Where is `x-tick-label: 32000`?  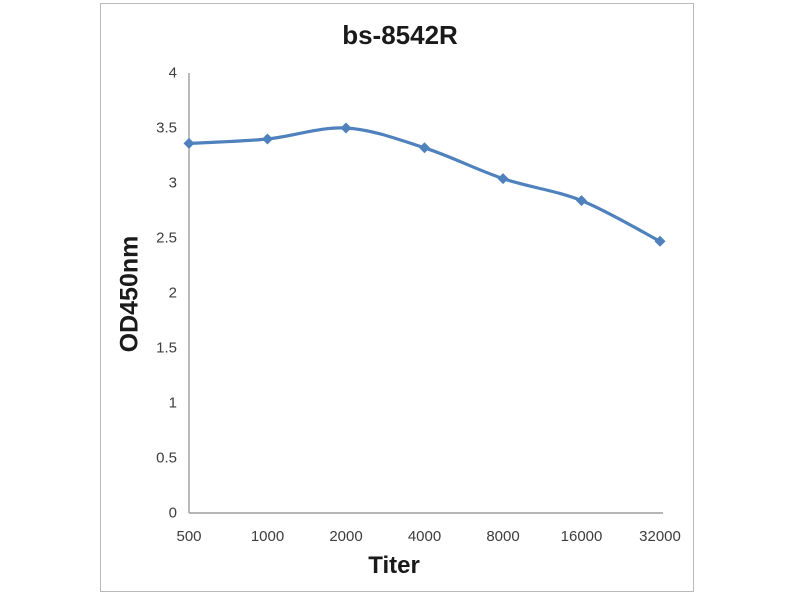
x-tick-label: 32000 is located at coordinates (660, 536).